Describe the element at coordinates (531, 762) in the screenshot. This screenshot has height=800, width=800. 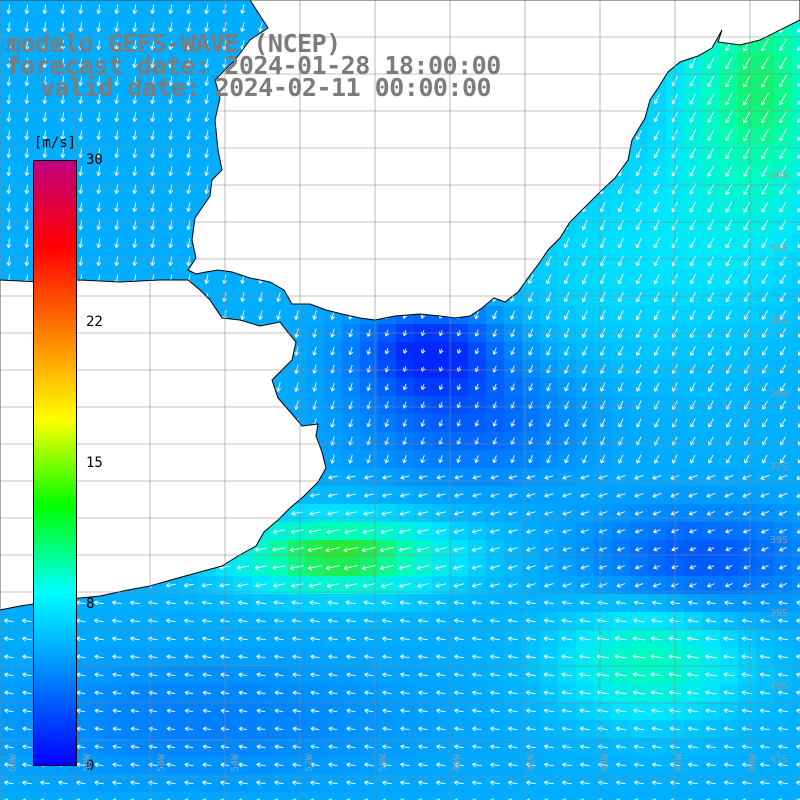
I see `longitude-label: 46W` at that location.